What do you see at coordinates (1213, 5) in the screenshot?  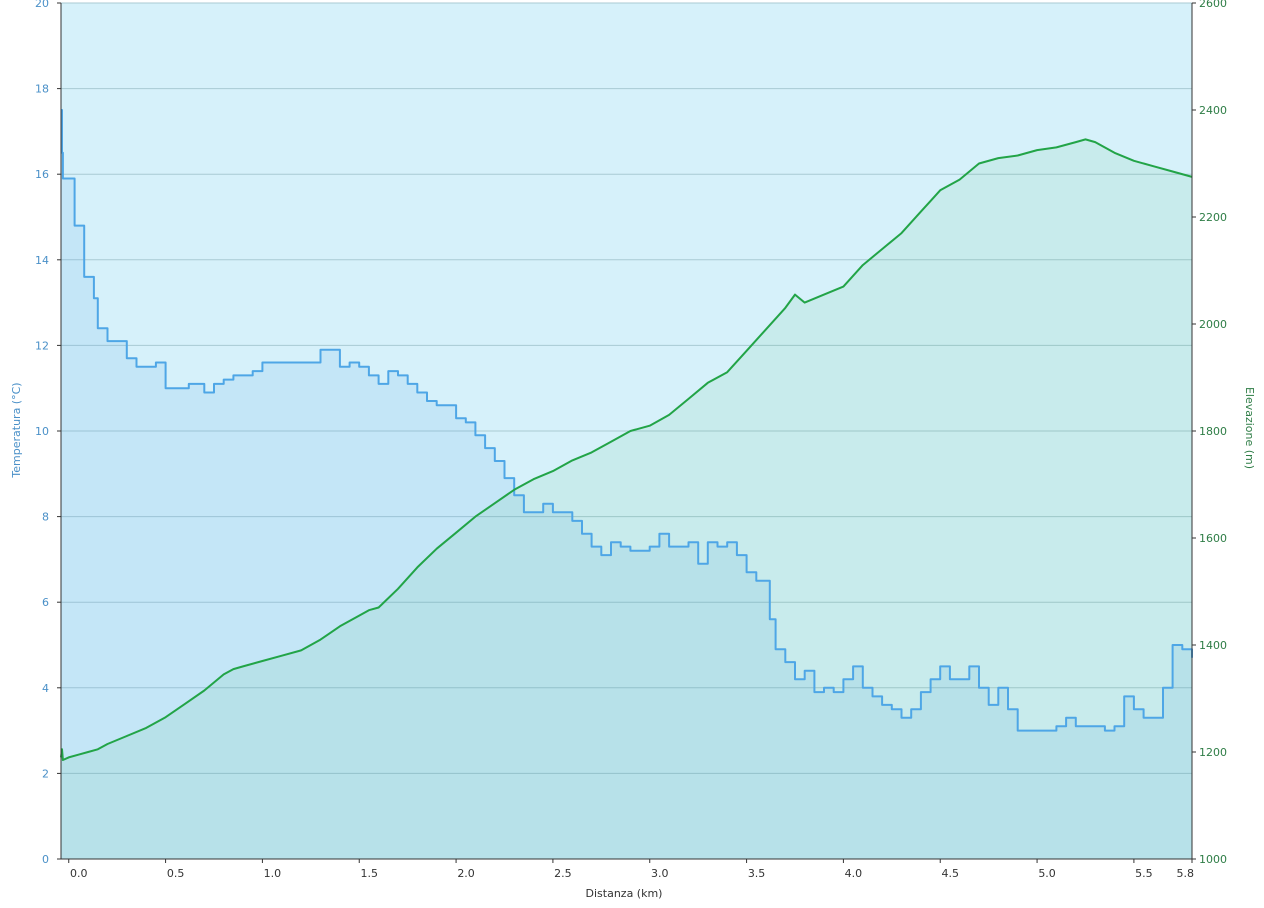 I see `right-tick-label-8: 2600` at bounding box center [1213, 5].